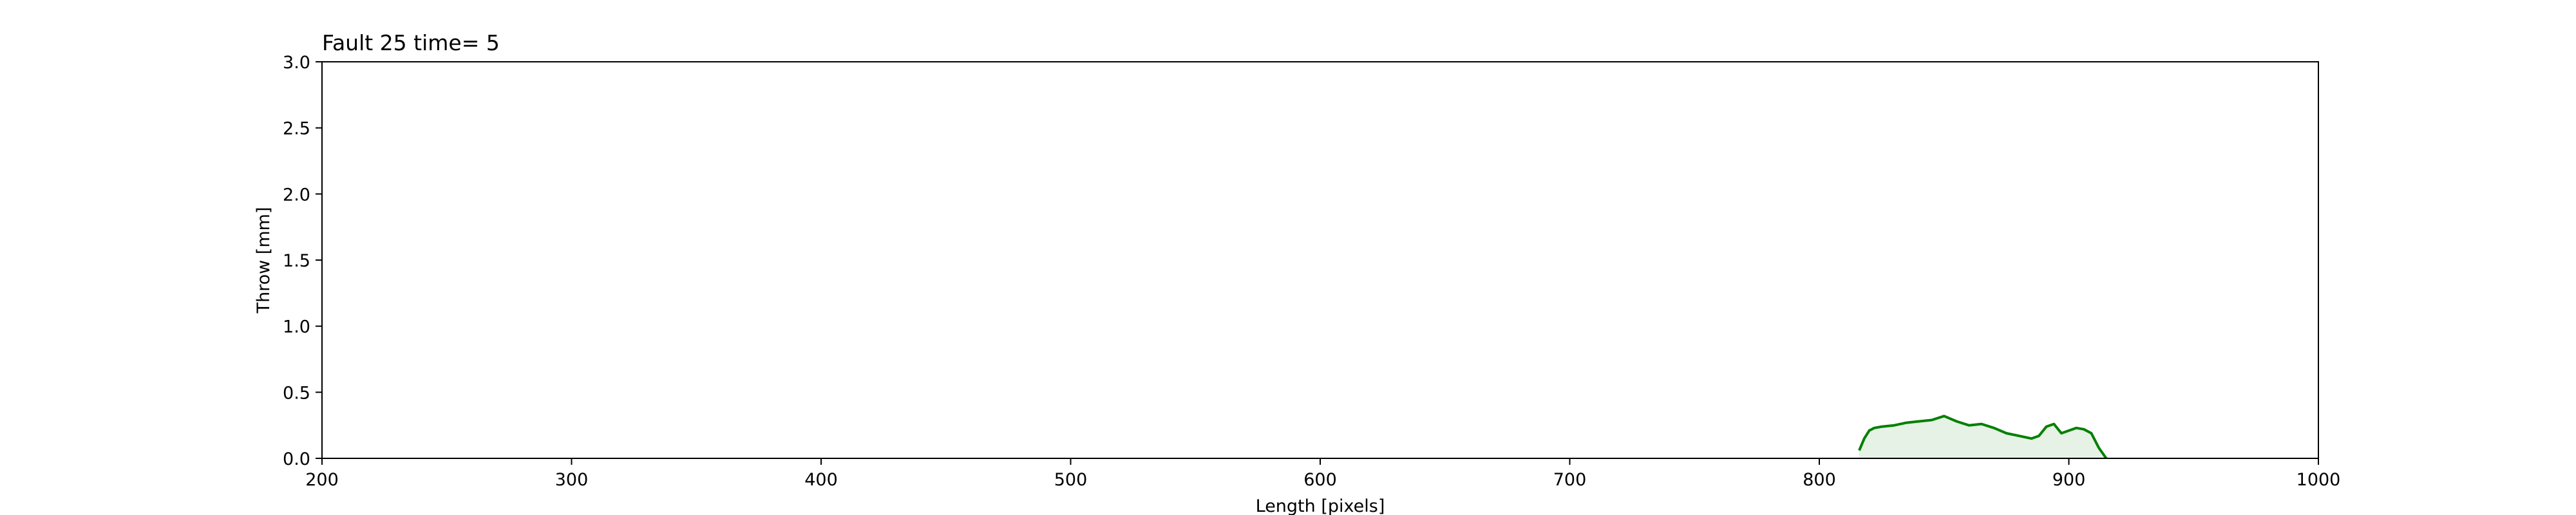 This screenshot has width=2576, height=515. Describe the element at coordinates (1320, 505) in the screenshot. I see `x-axis-label: Length [pixels]` at that location.